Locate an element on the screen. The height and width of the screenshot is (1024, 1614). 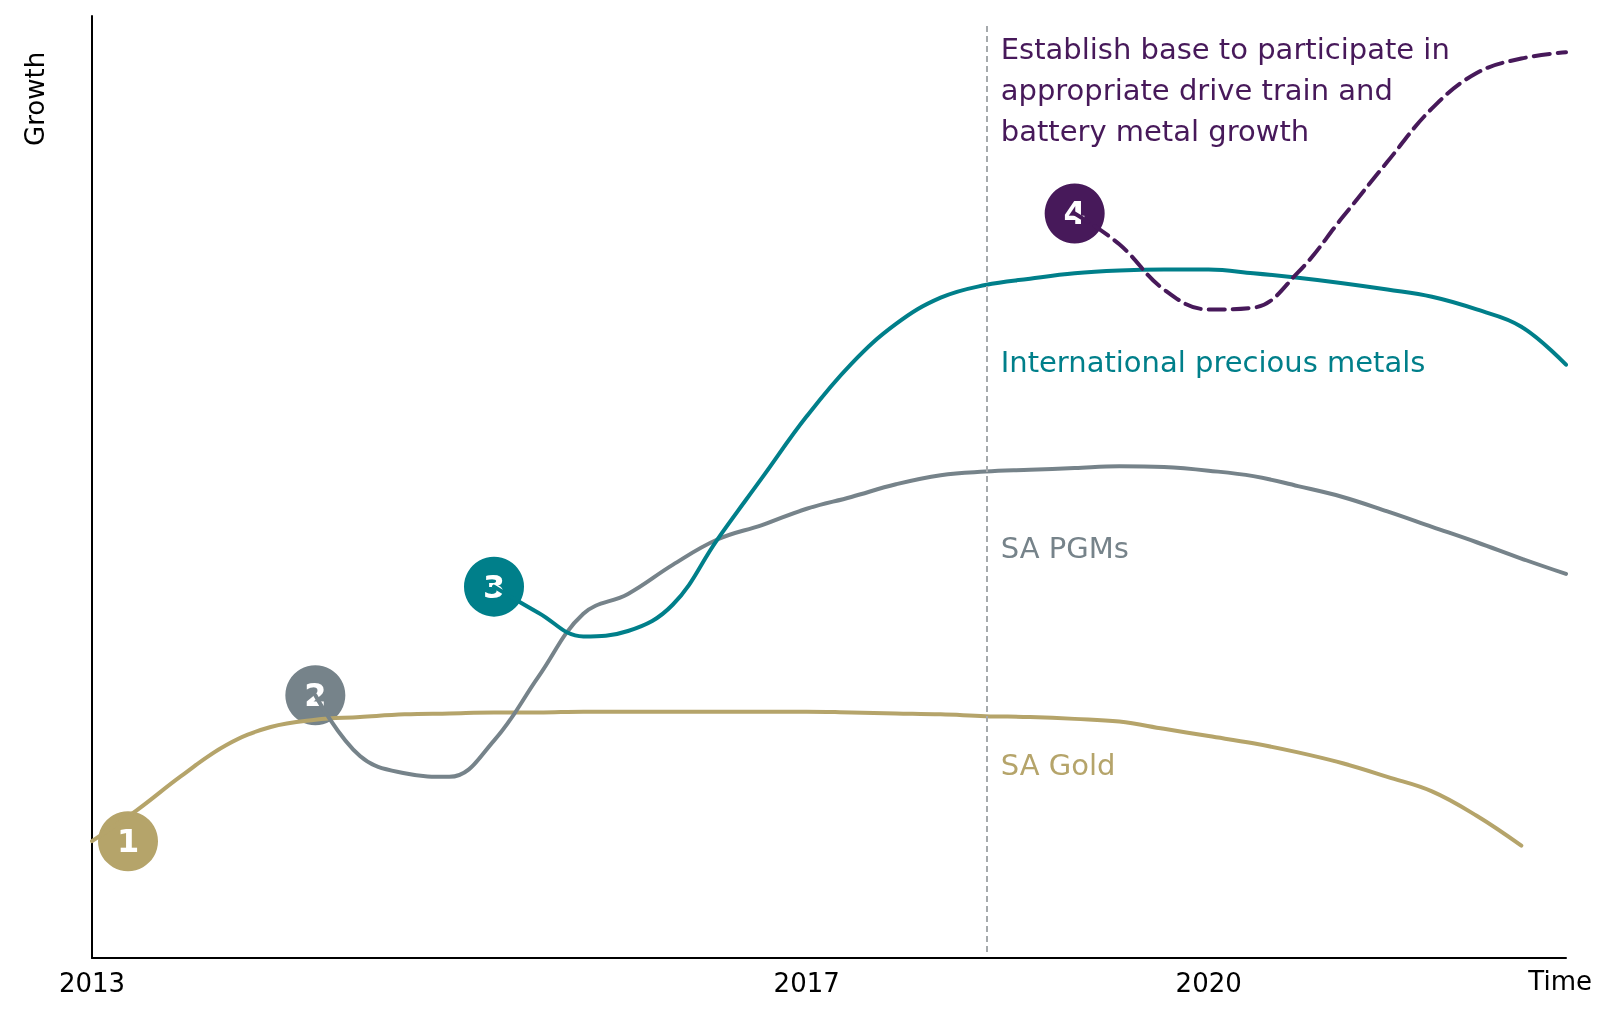
series-label: International precious metals is located at coordinates (1213, 361).